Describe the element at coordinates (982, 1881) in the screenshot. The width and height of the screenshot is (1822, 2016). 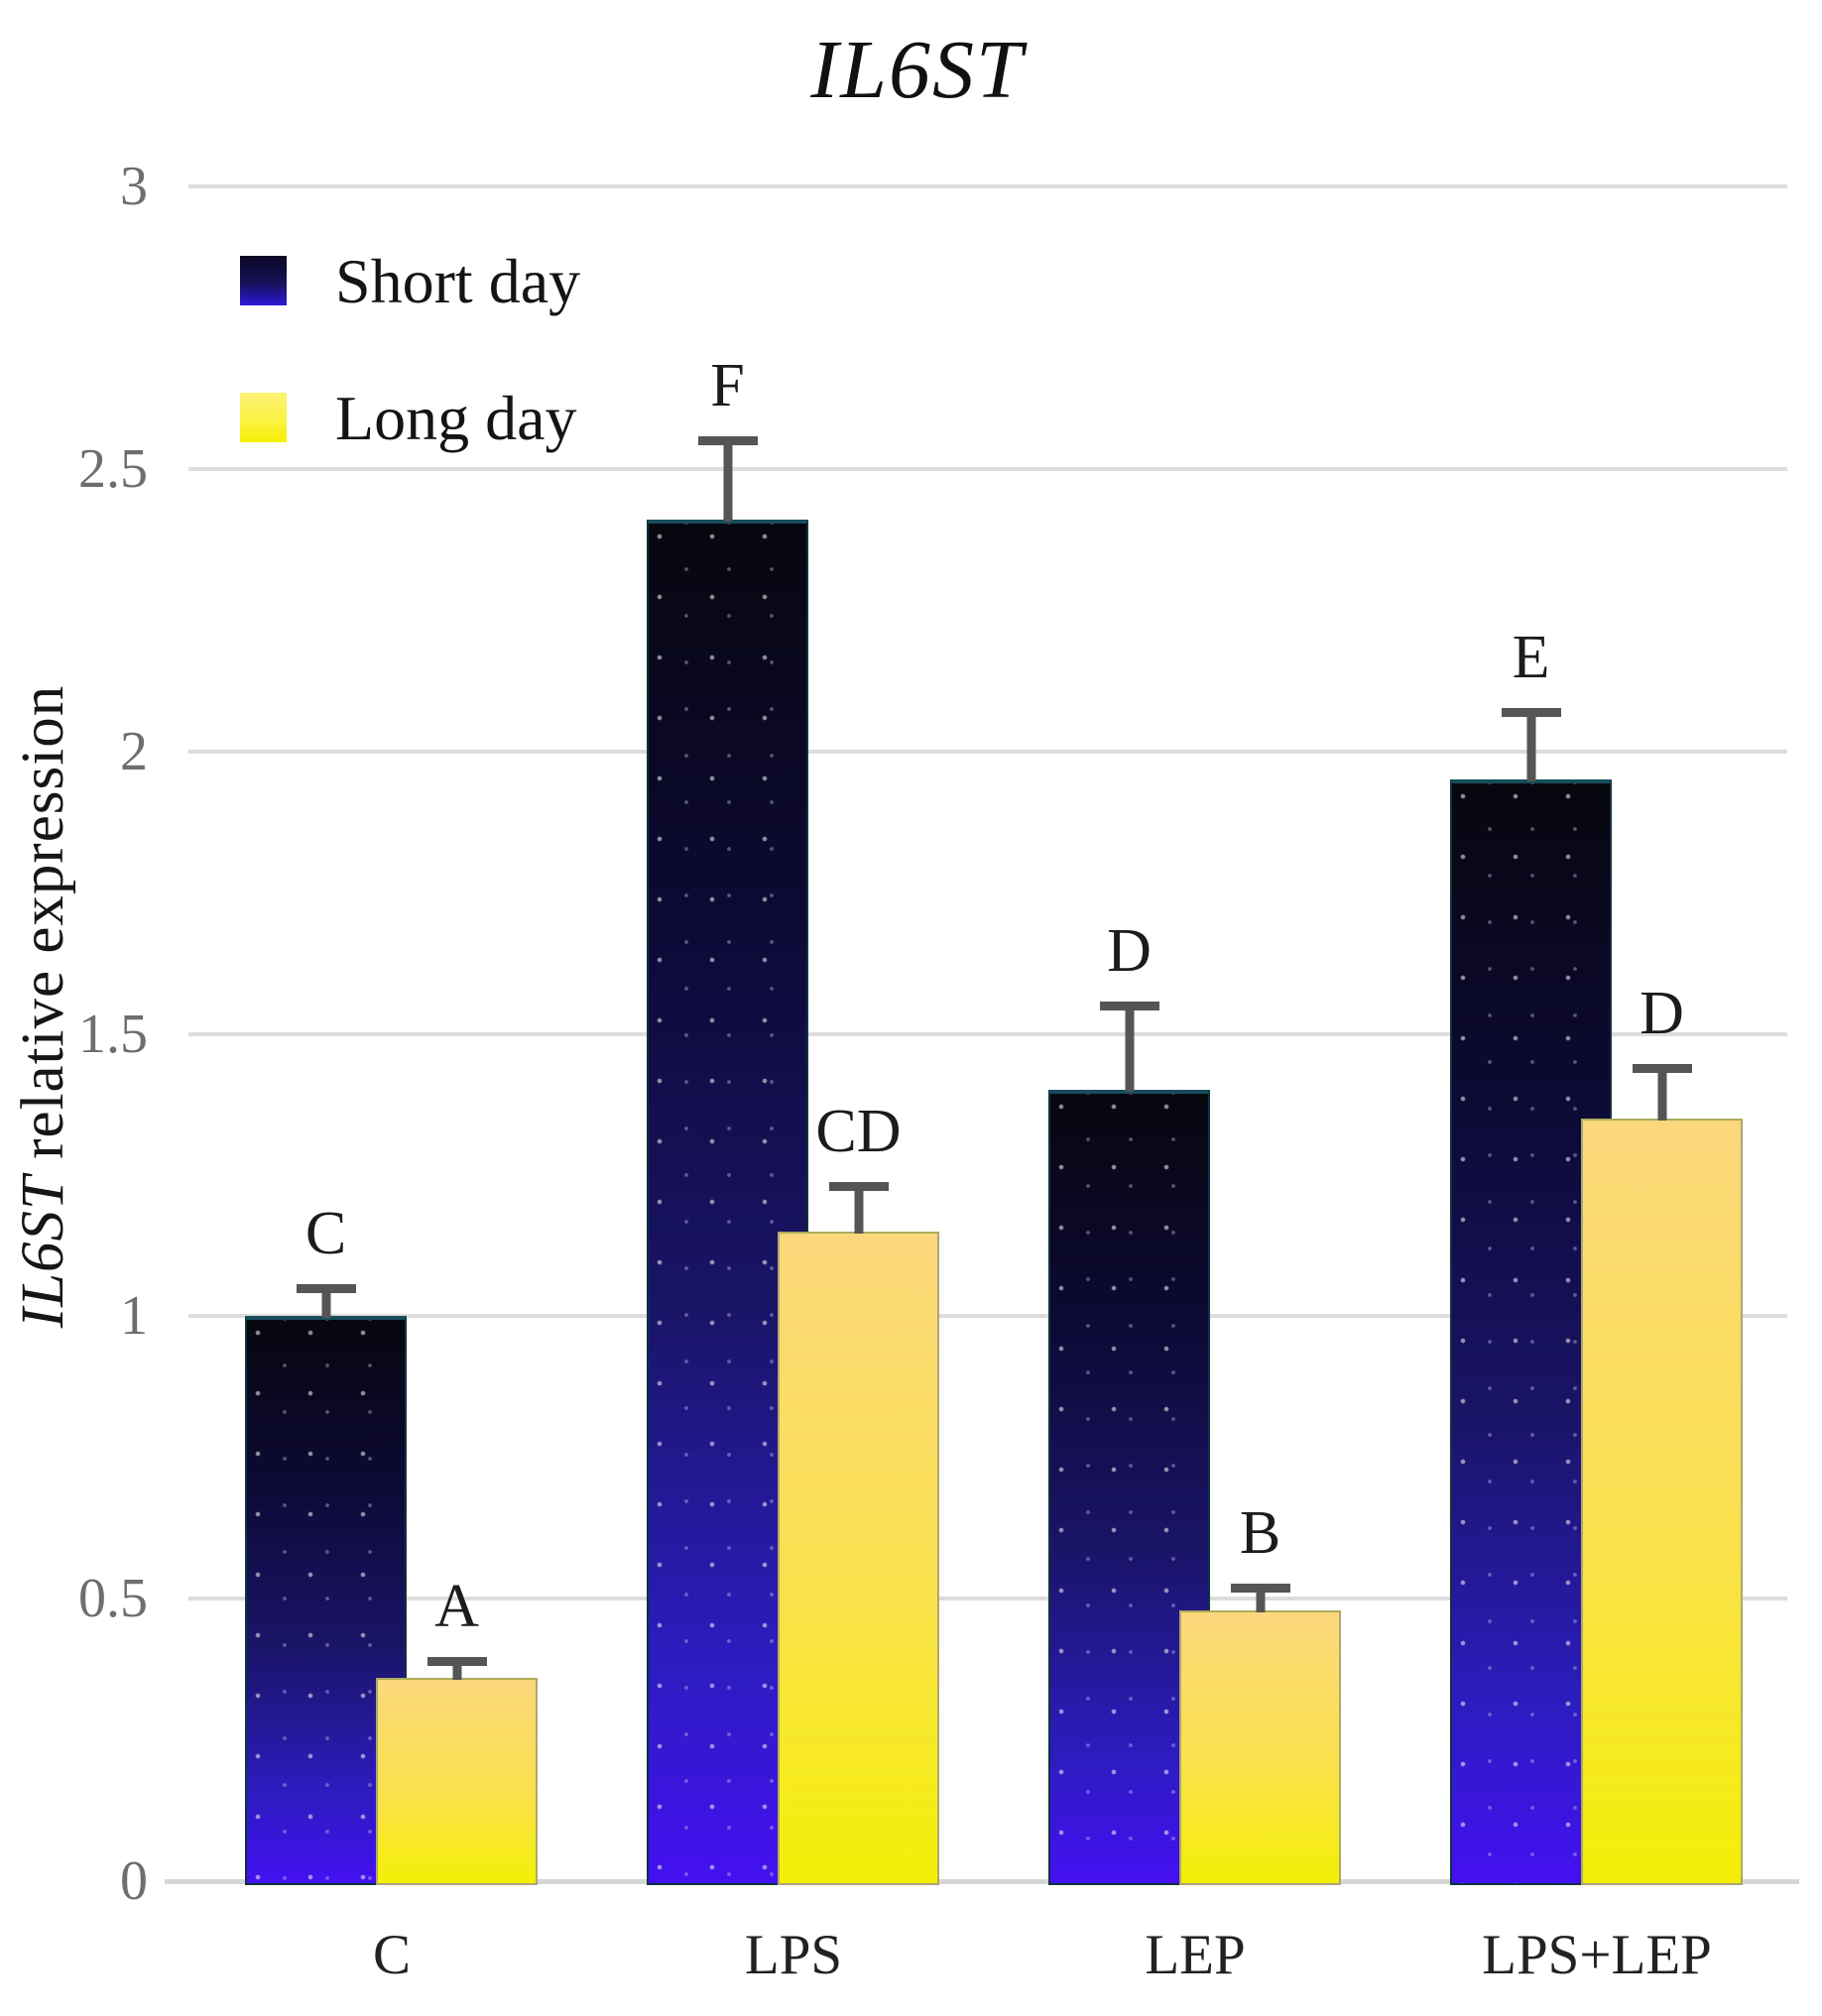
I see `x-axis-line` at that location.